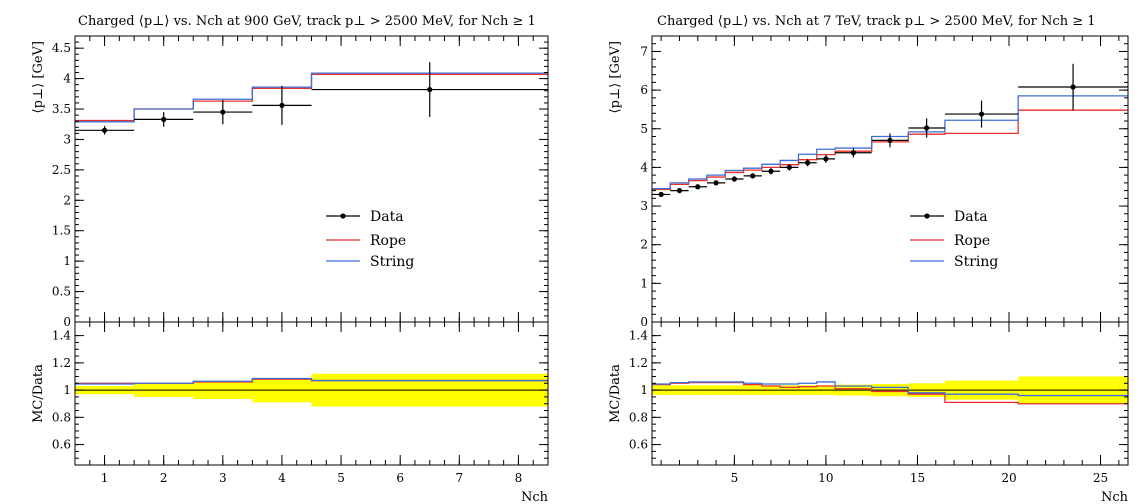  What do you see at coordinates (917, 478) in the screenshot?
I see `x-tick-label: 15` at bounding box center [917, 478].